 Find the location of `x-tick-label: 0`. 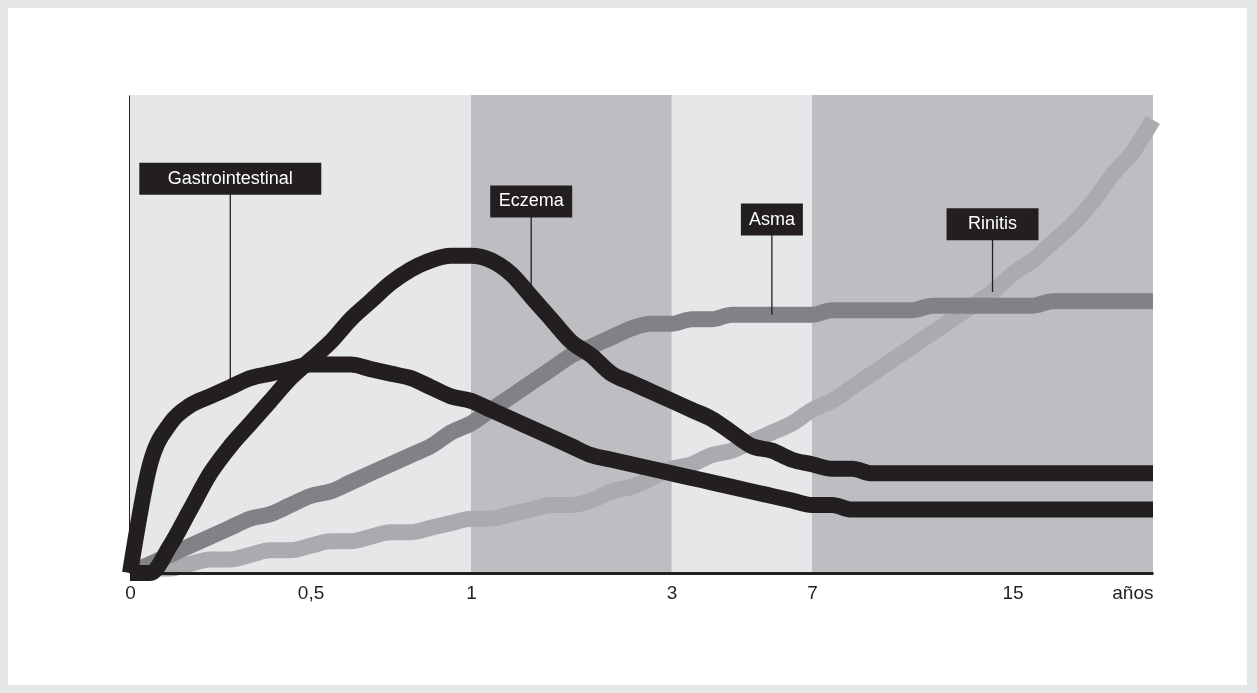

x-tick-label: 0 is located at coordinates (130, 592).